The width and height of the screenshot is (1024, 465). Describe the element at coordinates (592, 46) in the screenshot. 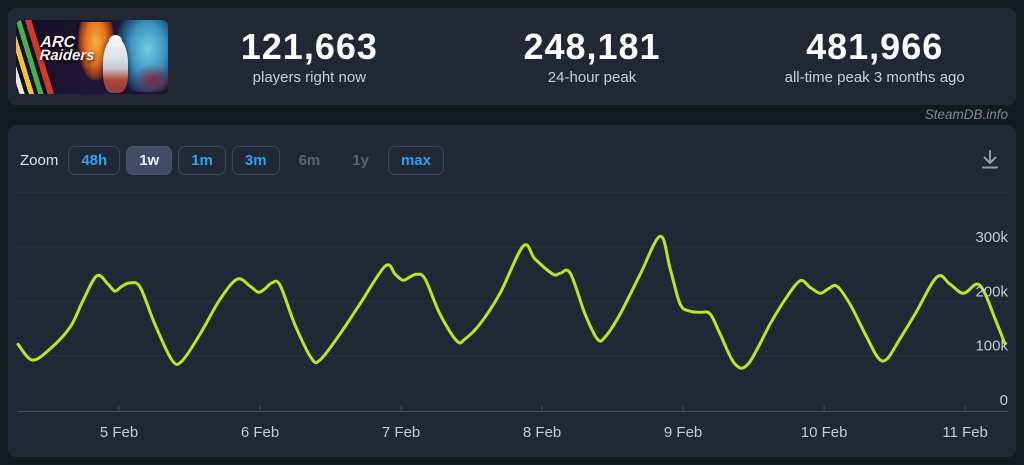

I see `24h-peak-value: 248,181` at that location.